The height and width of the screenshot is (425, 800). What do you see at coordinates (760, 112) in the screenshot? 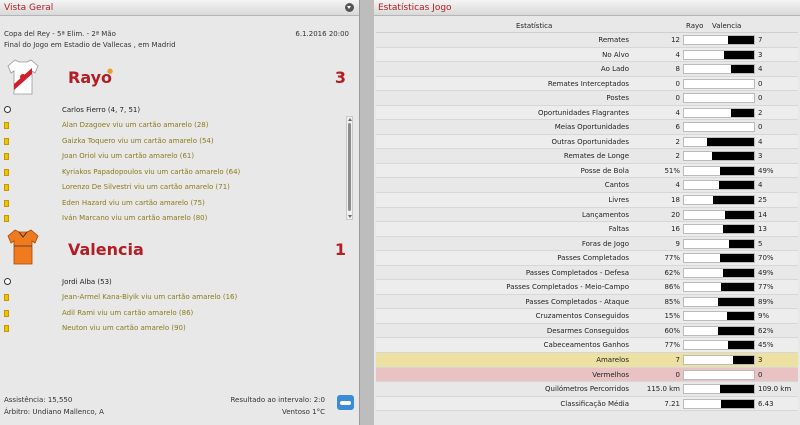
I see `stat-away-value: 2` at bounding box center [760, 112].